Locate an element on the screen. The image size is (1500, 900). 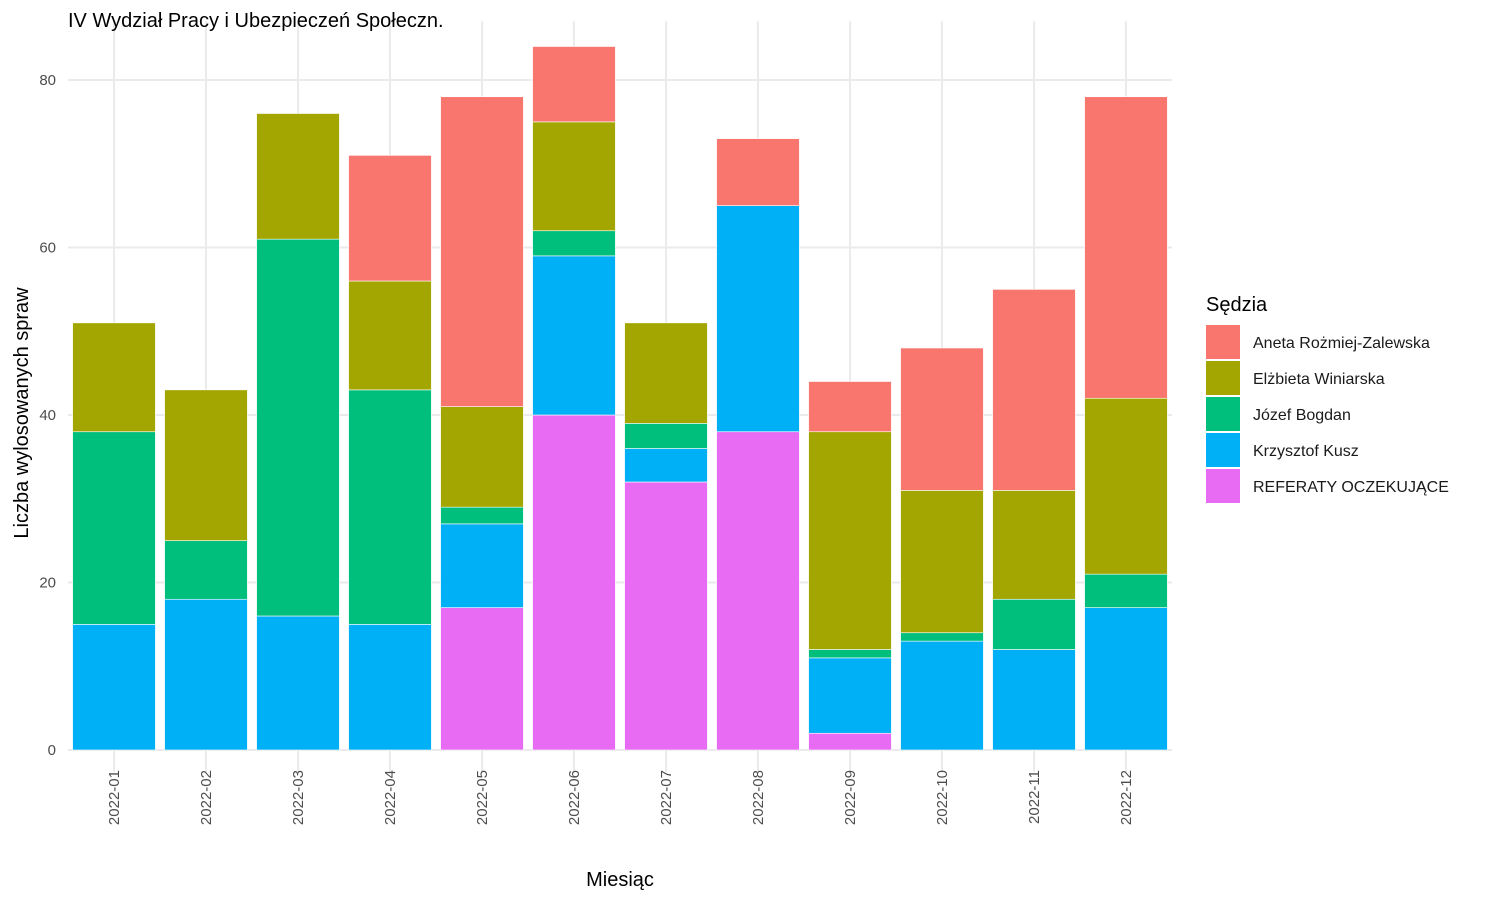
legend-label: Elżbieta Winiarska is located at coordinates (1319, 379).